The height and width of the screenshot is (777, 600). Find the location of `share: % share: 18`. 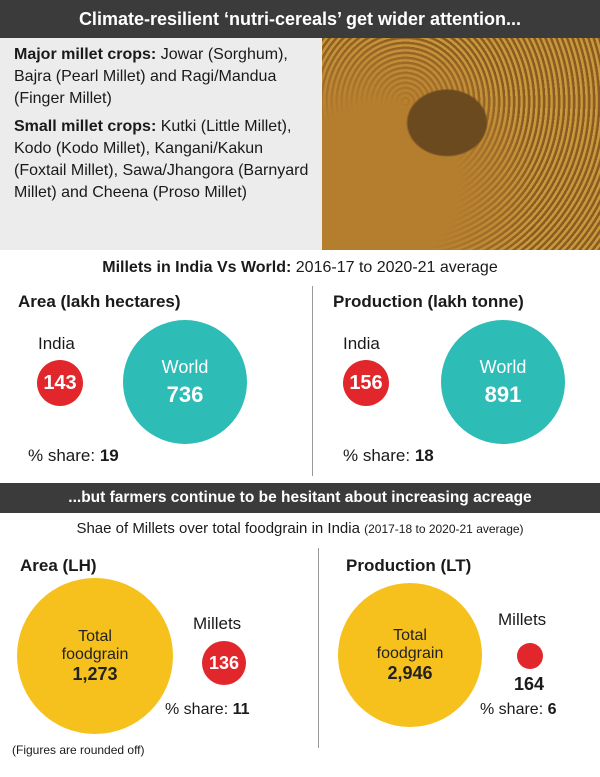

share: % share: 18 is located at coordinates (388, 456).